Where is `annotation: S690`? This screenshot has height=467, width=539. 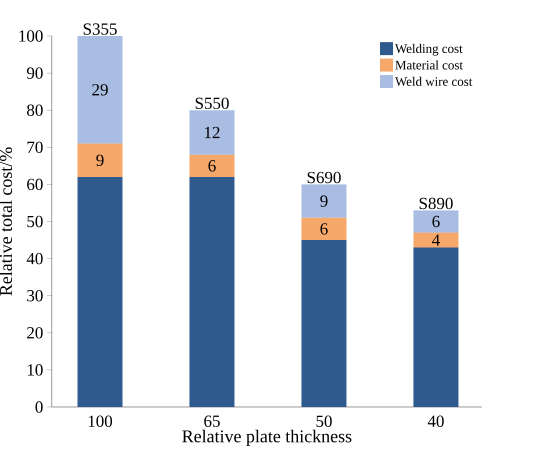 annotation: S690 is located at coordinates (324, 178).